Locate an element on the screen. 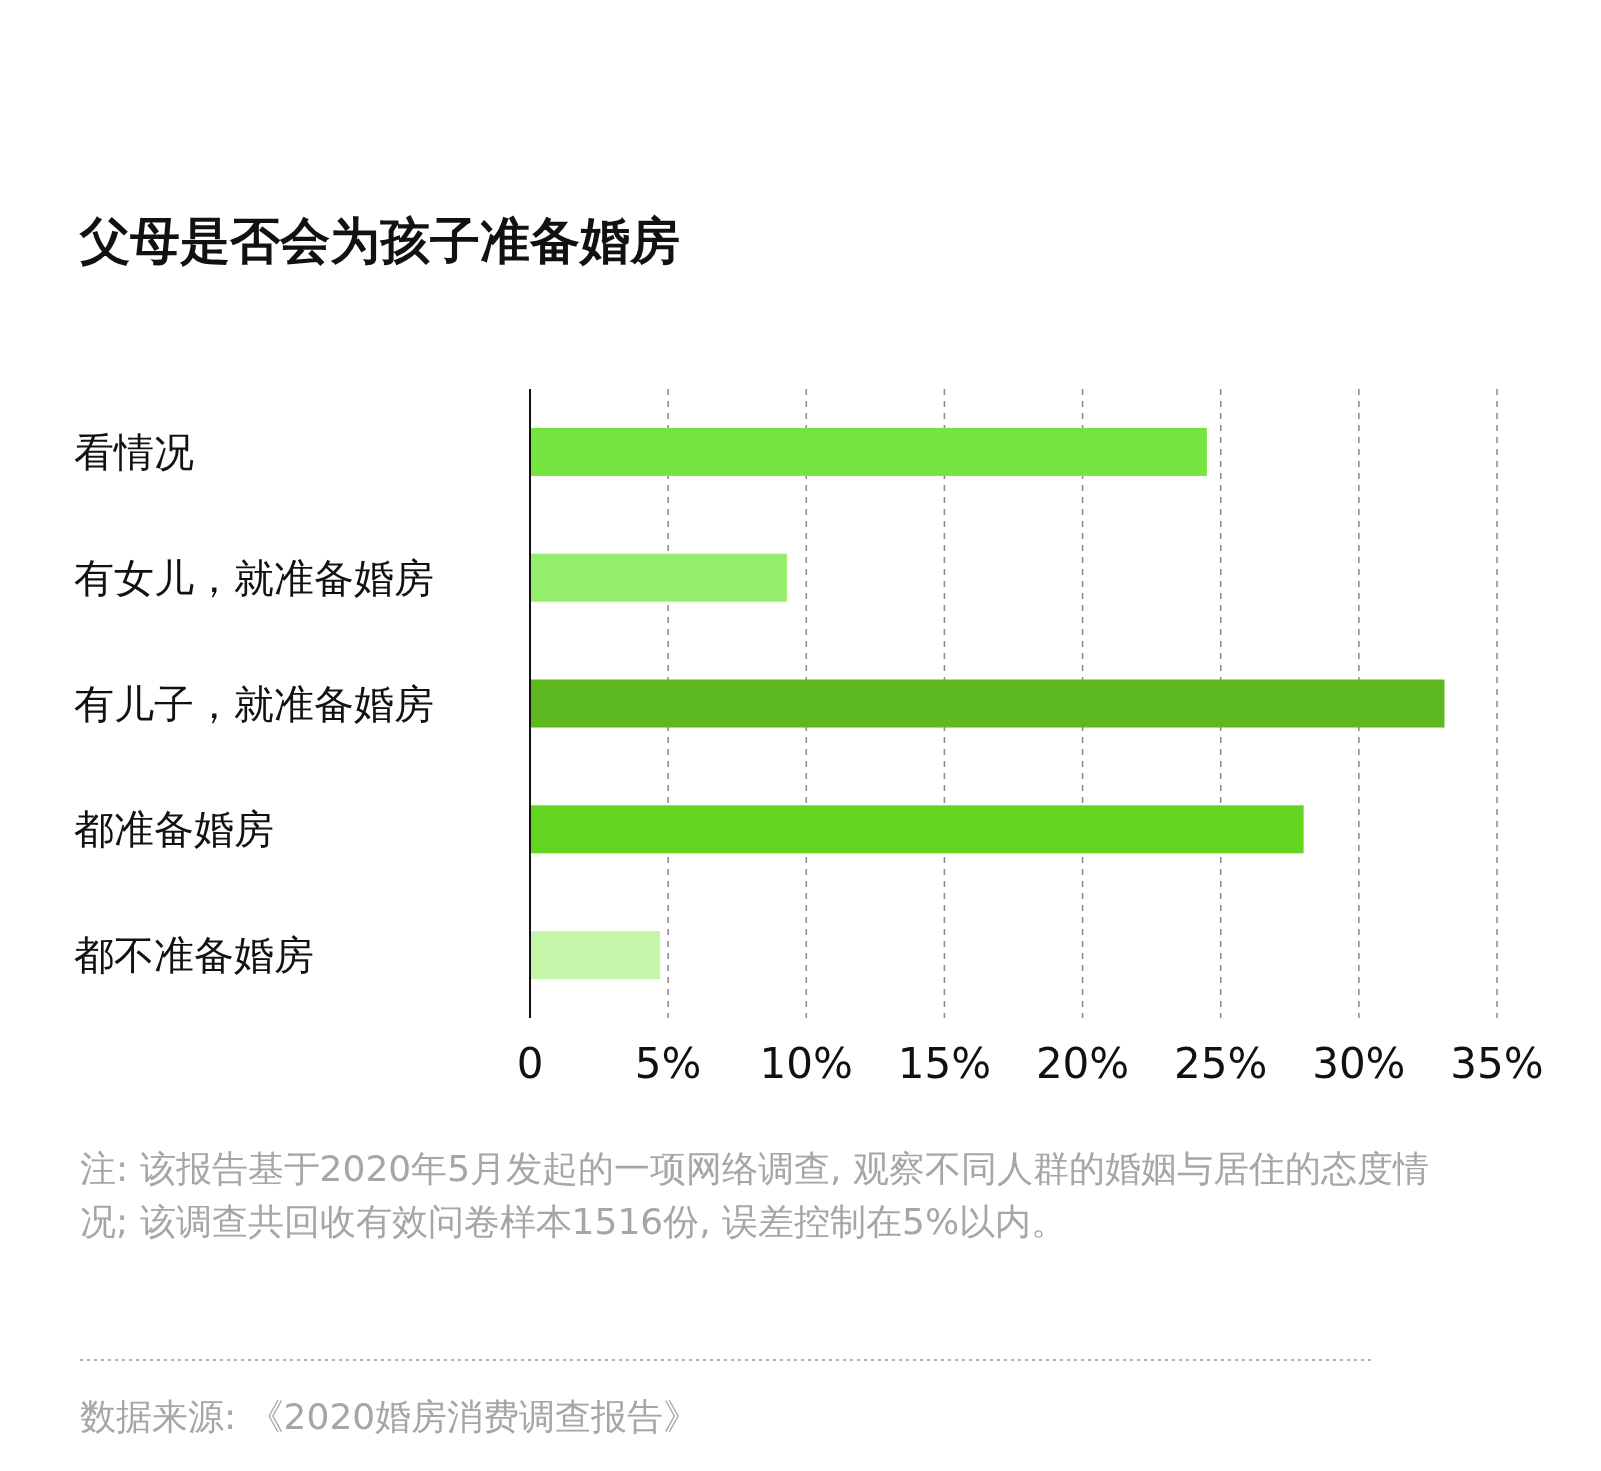  x-tick-label: 30% is located at coordinates (1359, 1063).